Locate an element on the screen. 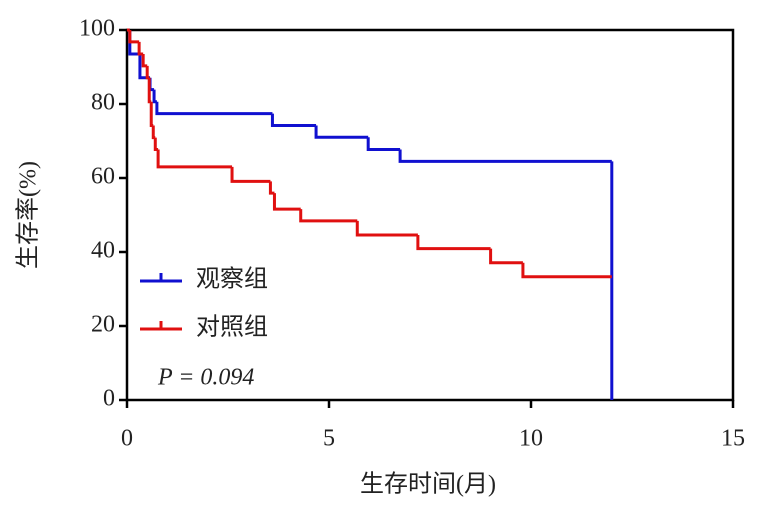  y-tick-label: 0 is located at coordinates (109, 399).